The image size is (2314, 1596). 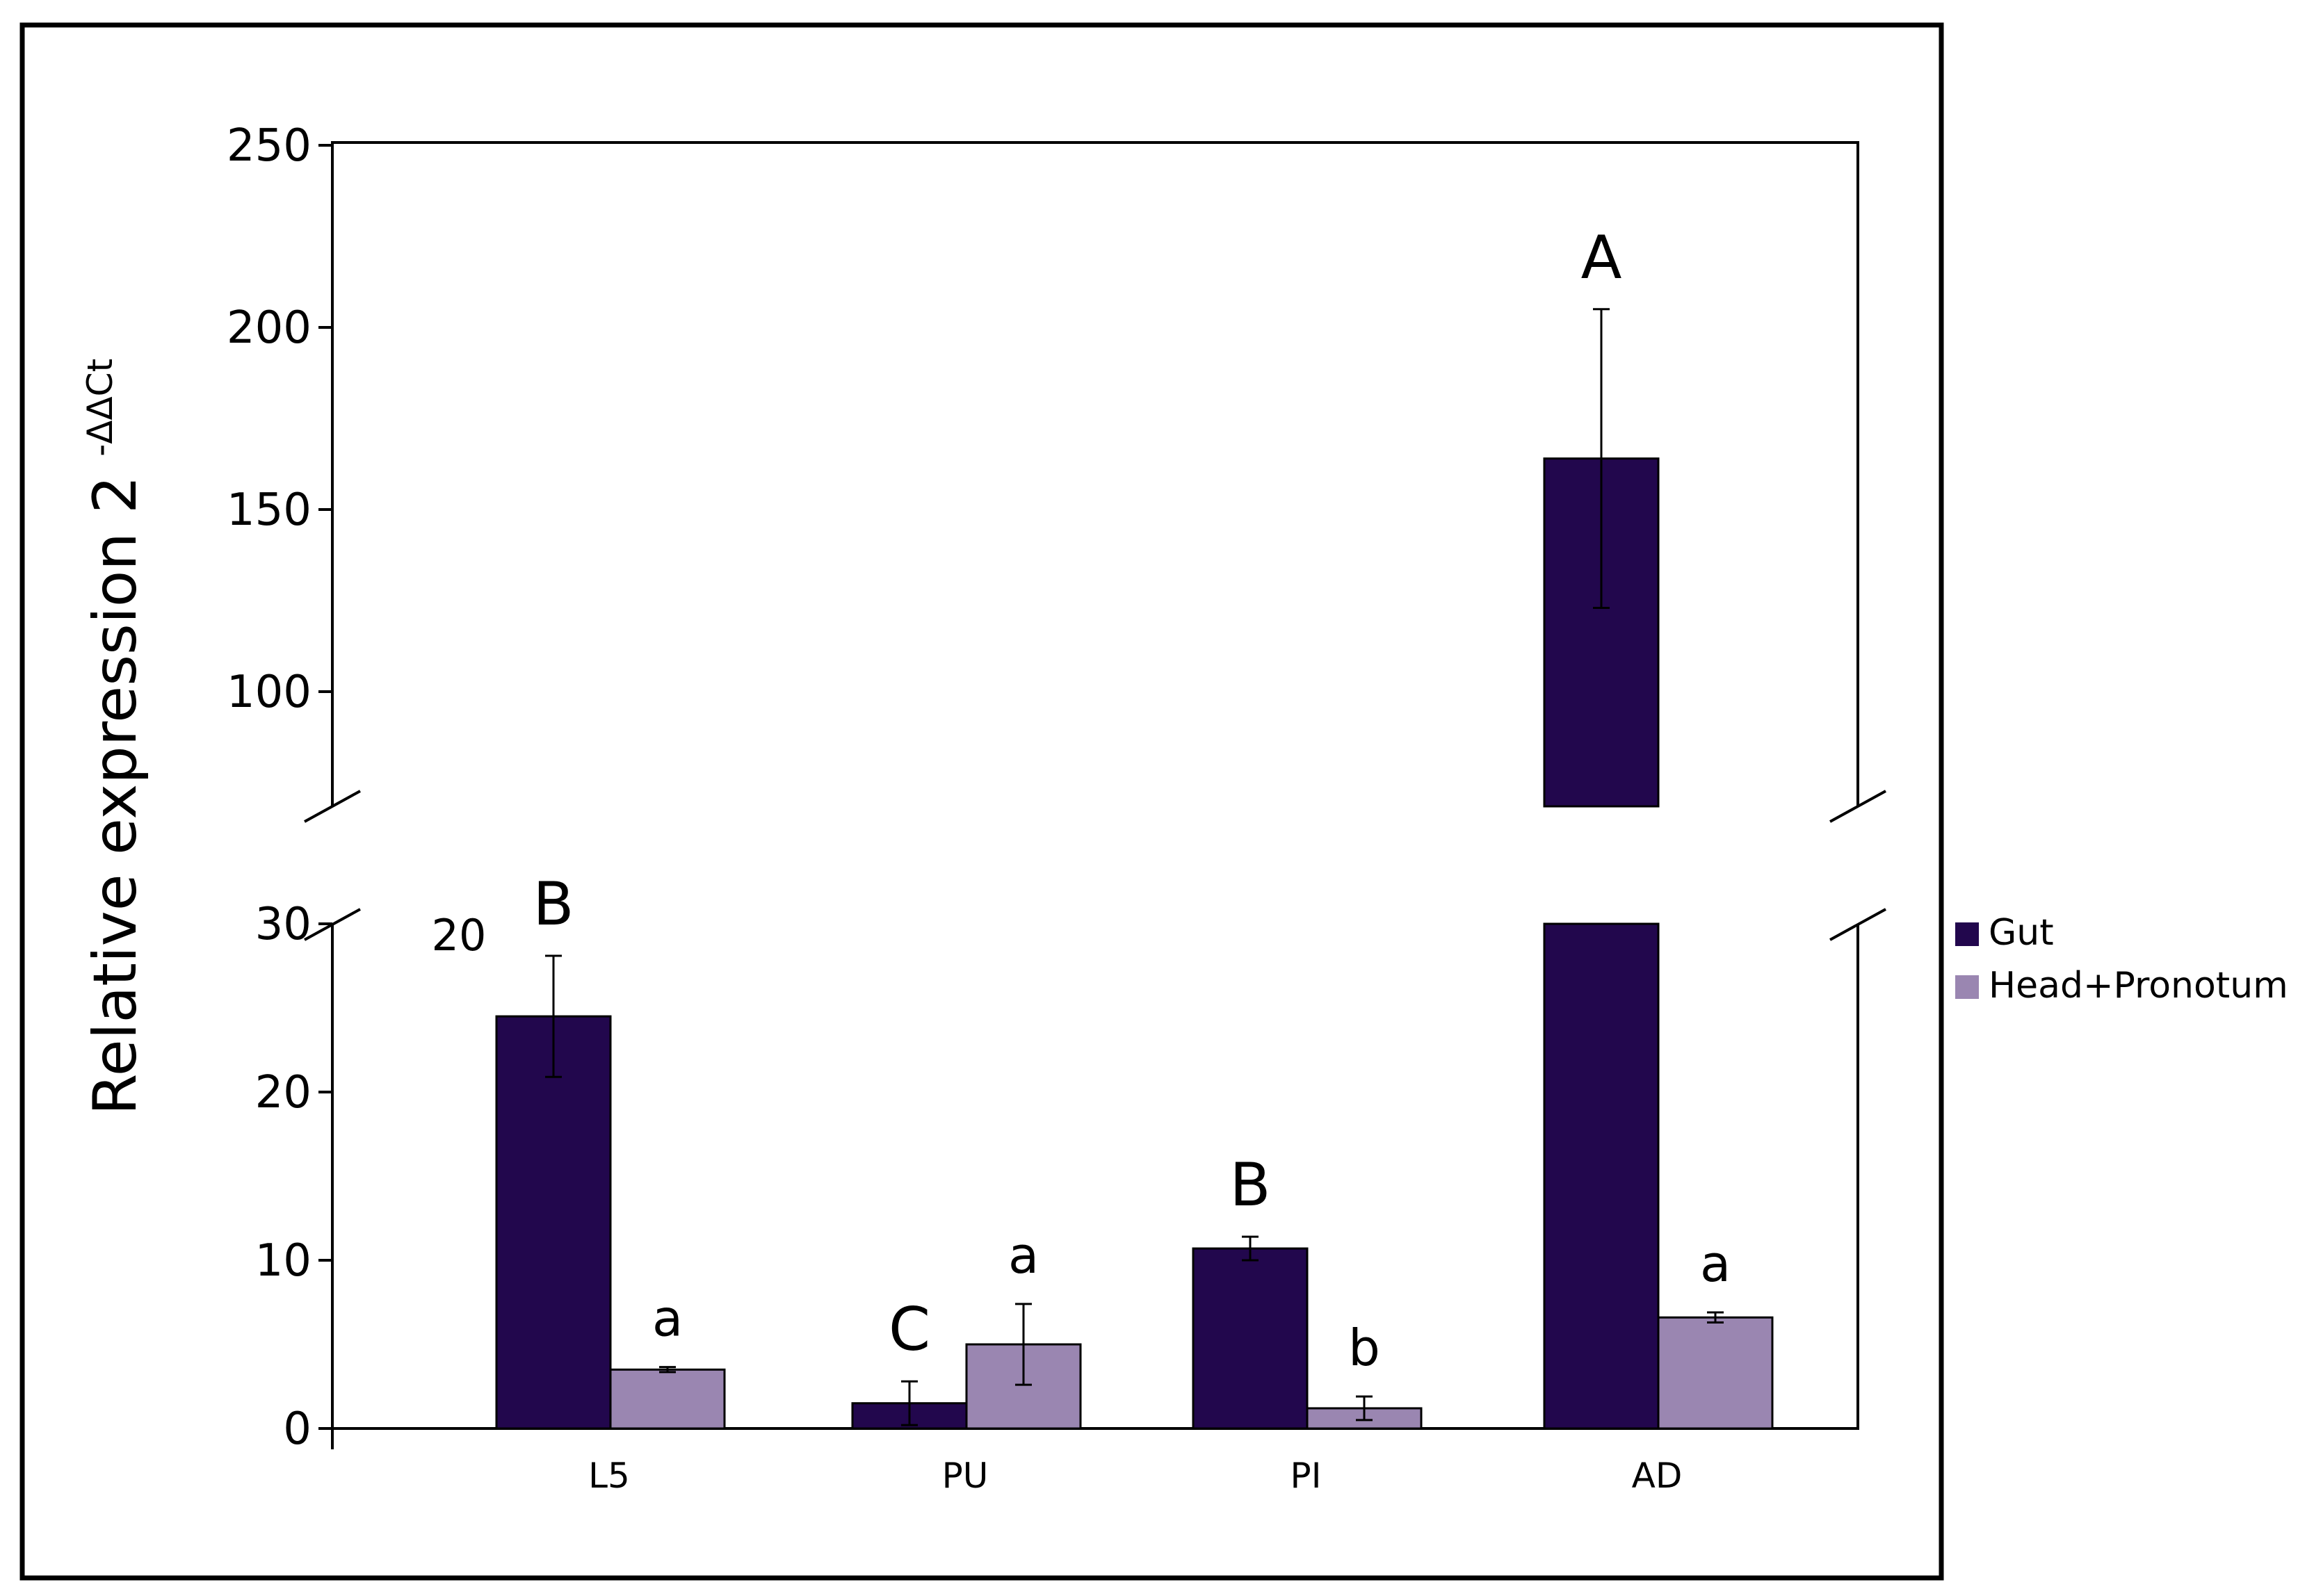 What do you see at coordinates (553, 1222) in the screenshot?
I see `bar-gut-l5` at bounding box center [553, 1222].